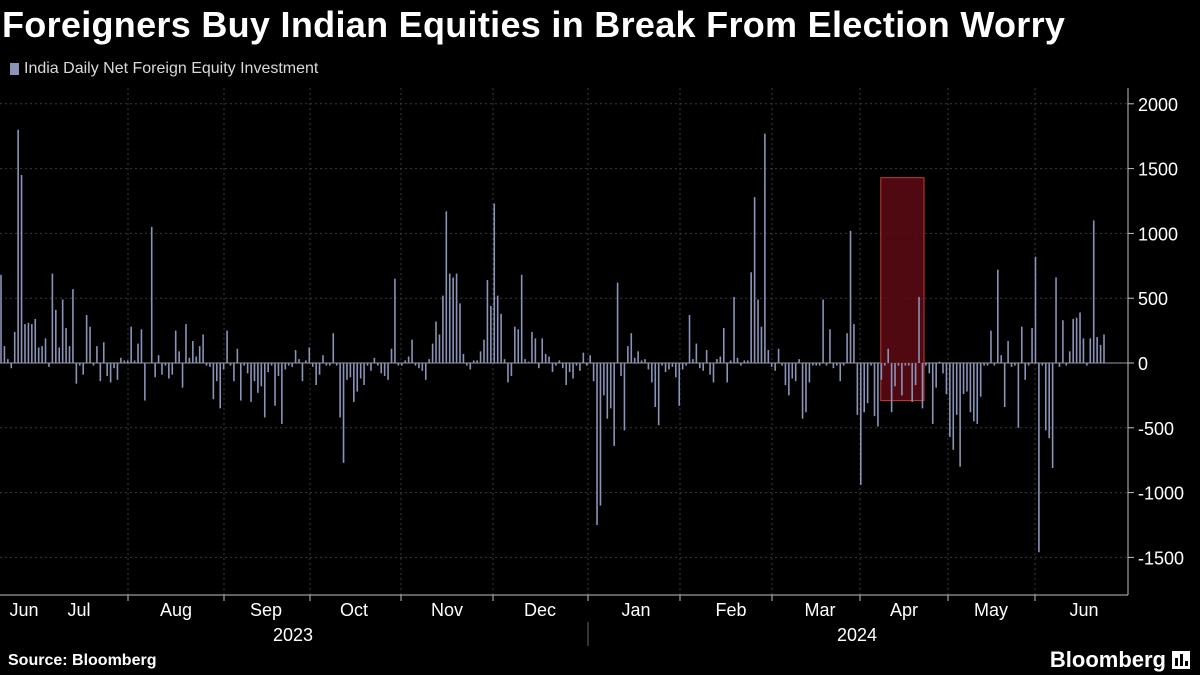 This screenshot has width=1200, height=675. Describe the element at coordinates (1143, 364) in the screenshot. I see `y-tick-label: 0` at that location.